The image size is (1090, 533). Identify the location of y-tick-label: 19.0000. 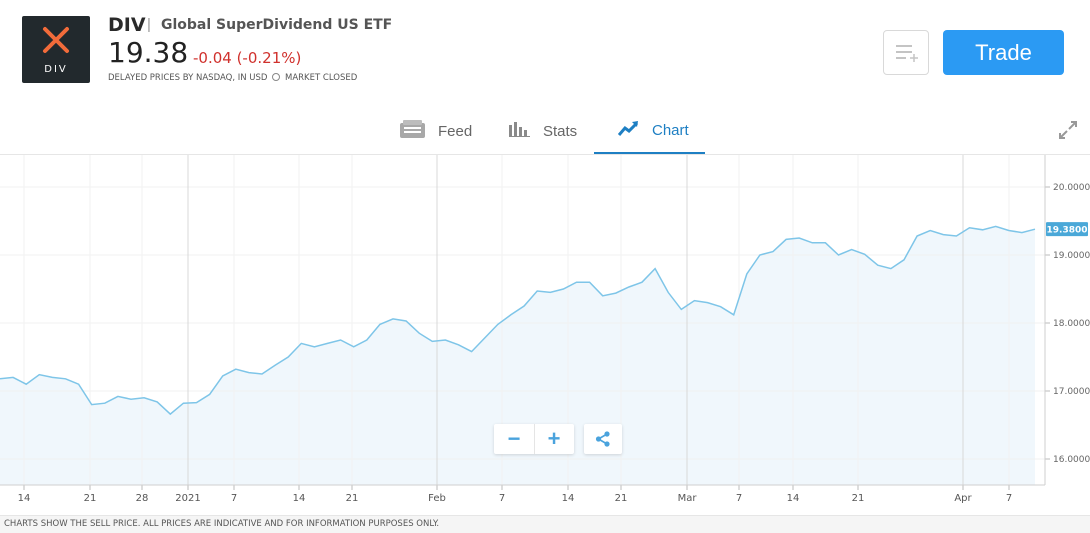
(1071, 256).